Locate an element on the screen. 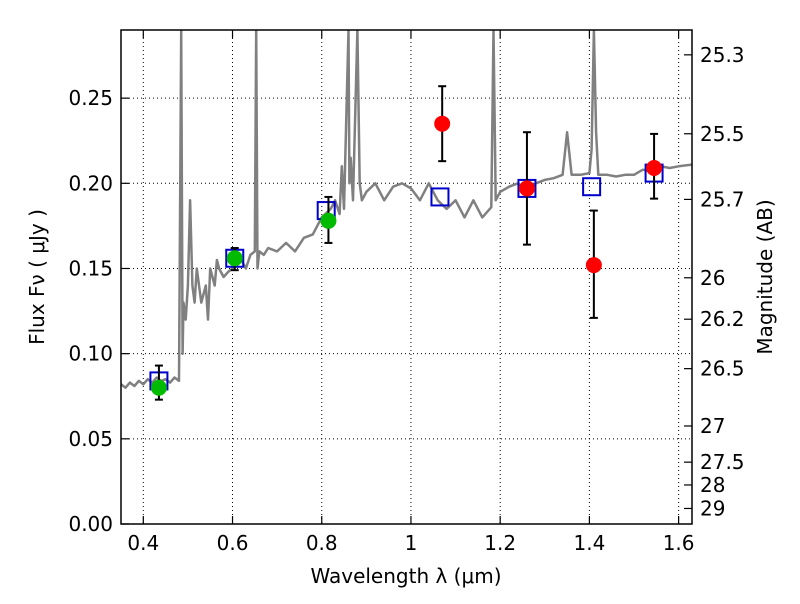 The width and height of the screenshot is (800, 604). x-tick-label: 0.8 is located at coordinates (322, 543).